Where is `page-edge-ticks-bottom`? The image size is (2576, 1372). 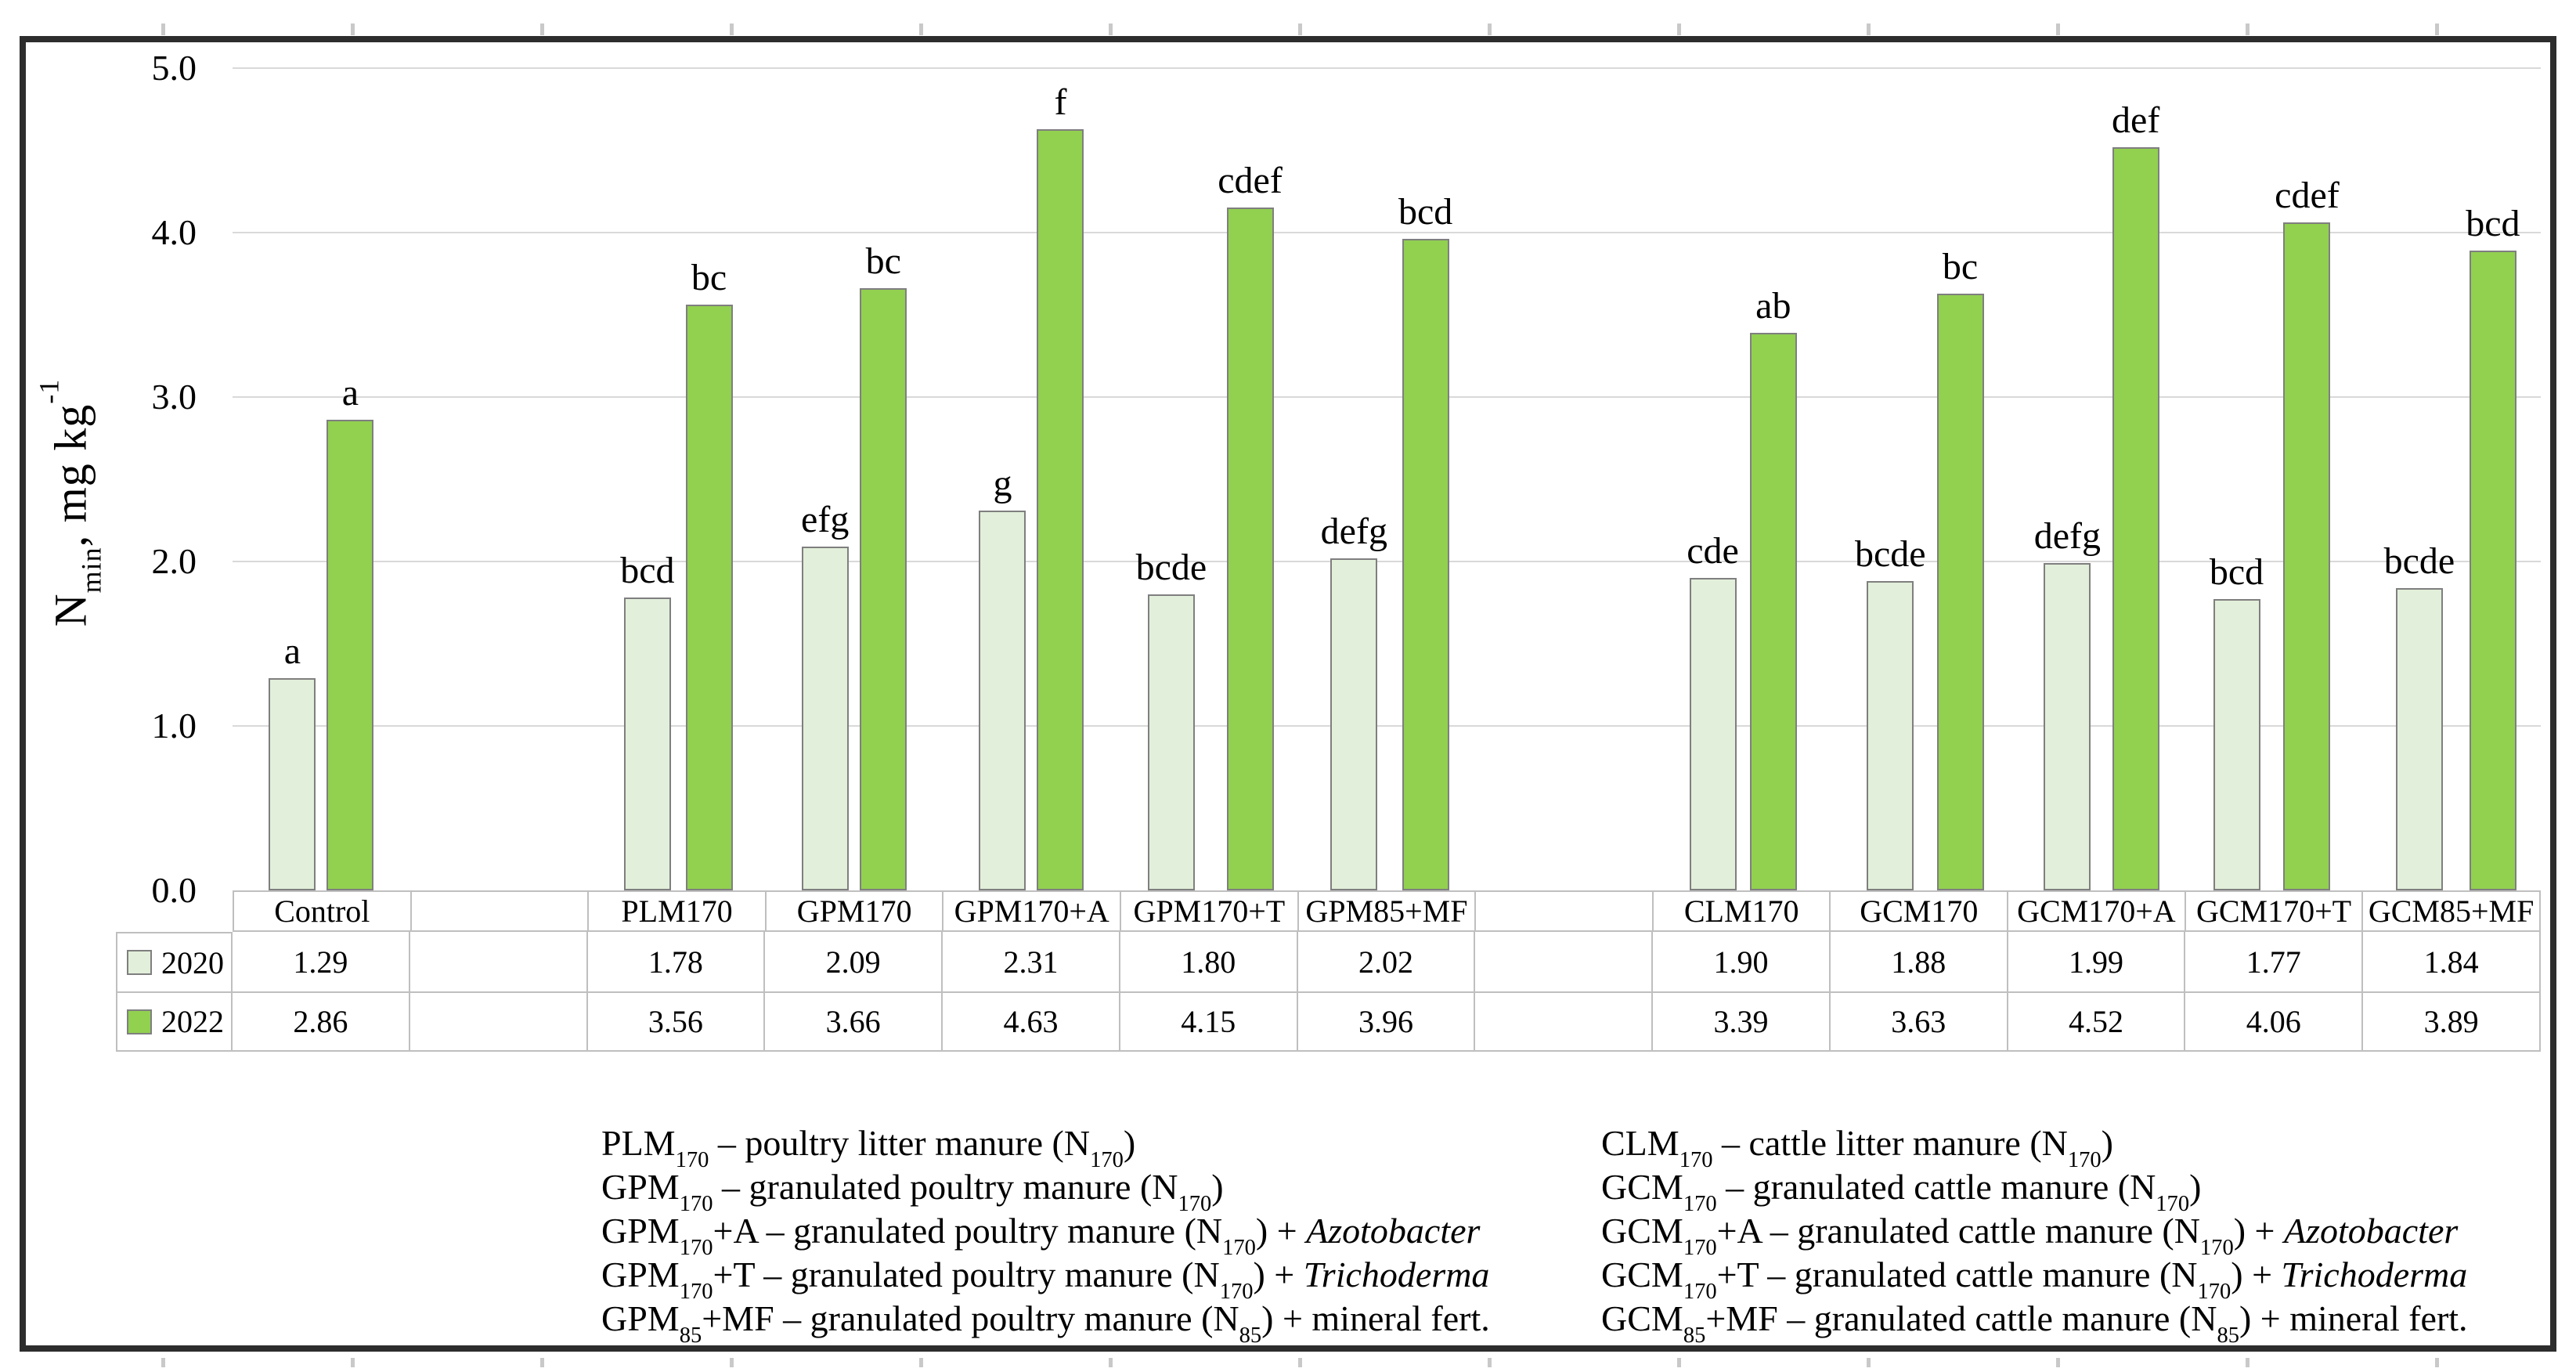
page-edge-ticks-bottom is located at coordinates (1288, 1362).